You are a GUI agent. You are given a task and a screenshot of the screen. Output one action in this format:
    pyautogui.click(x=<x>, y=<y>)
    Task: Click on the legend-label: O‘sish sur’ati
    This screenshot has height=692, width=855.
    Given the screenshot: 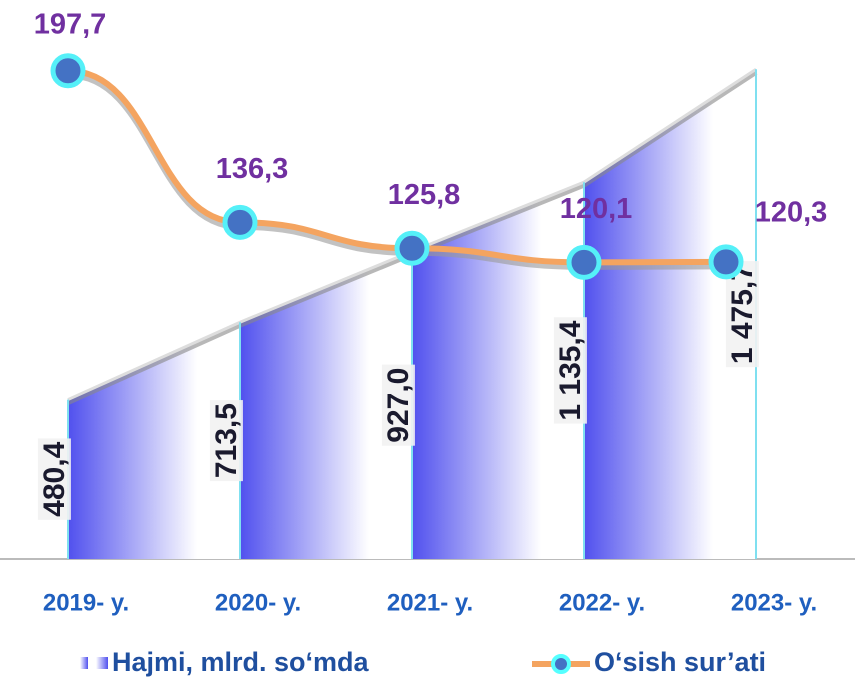 What is the action you would take?
    pyautogui.click(x=680, y=662)
    